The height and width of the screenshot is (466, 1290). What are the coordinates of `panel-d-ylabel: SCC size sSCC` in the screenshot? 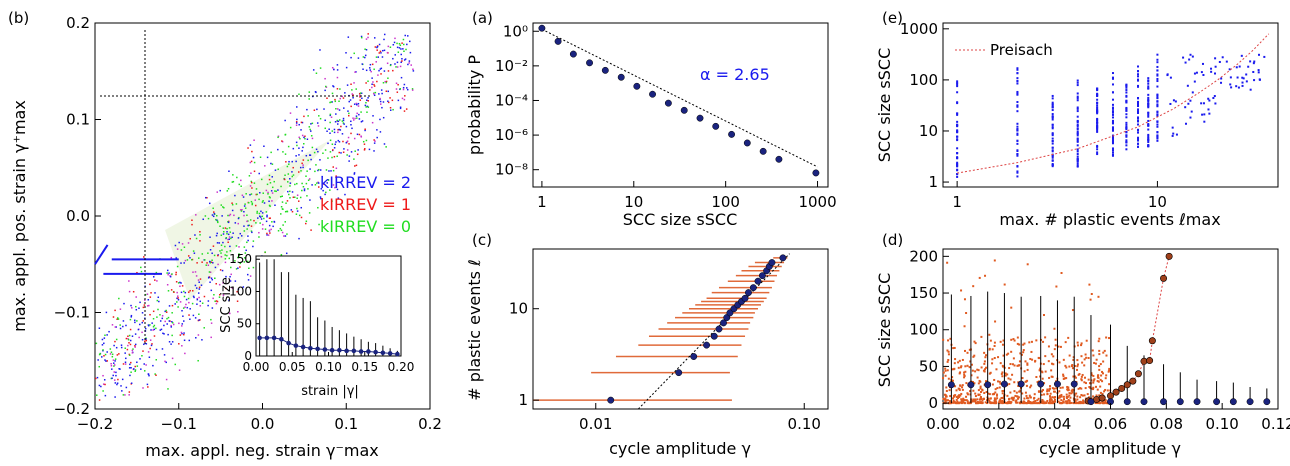 It's located at (884, 330).